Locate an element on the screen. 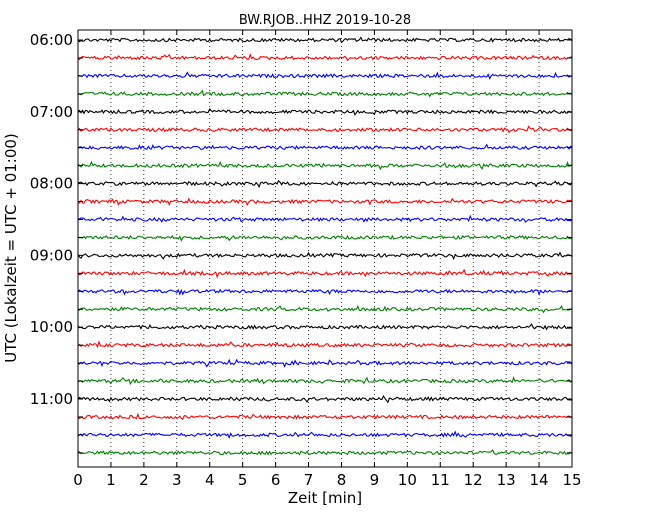 Image resolution: width=650 pixels, height=520 pixels. x-tick-label: 4 is located at coordinates (210, 480).